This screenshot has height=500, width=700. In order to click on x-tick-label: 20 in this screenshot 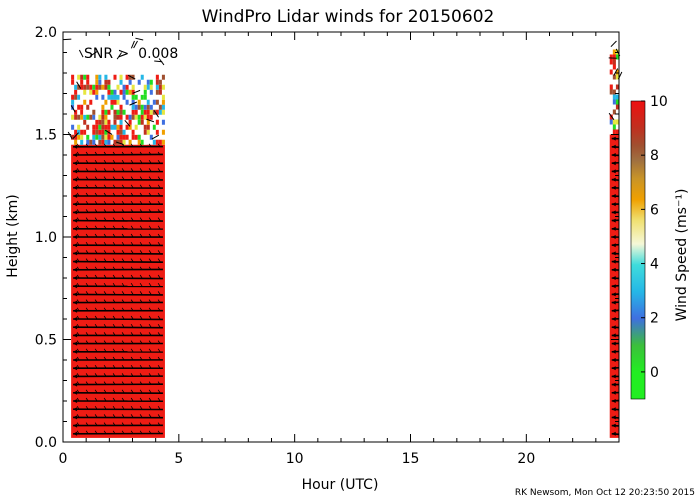, I will do `click(526, 459)`.